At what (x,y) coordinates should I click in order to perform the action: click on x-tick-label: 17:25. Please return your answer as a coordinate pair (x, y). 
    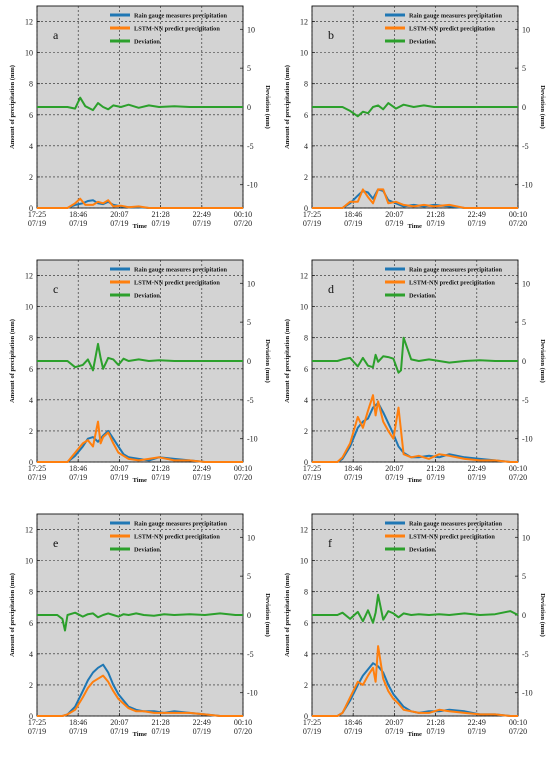
    Looking at the image, I should click on (37, 722).